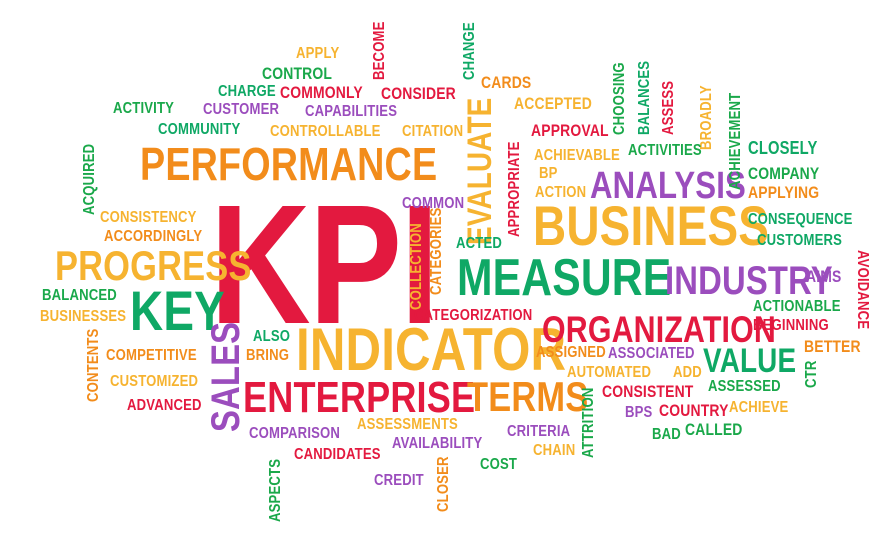 The image size is (892, 538). I want to click on word-bad: BAD, so click(666, 434).